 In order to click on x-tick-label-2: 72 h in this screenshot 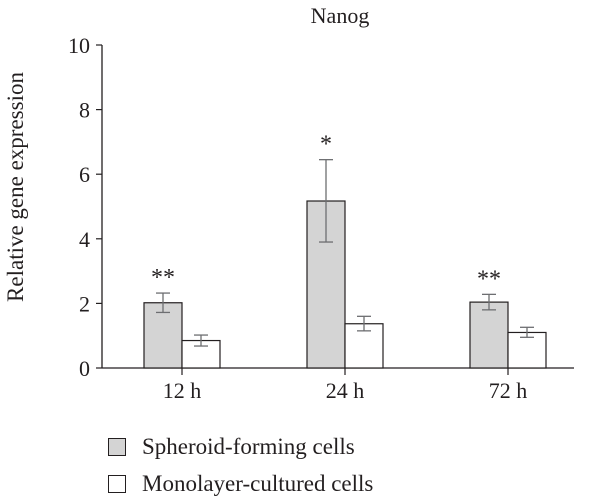, I will do `click(508, 390)`.